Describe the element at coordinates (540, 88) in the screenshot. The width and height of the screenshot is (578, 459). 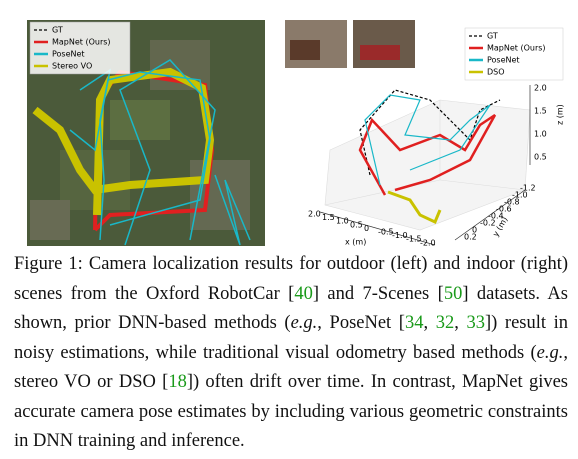
I see `z-tick-label: 2.0` at that location.